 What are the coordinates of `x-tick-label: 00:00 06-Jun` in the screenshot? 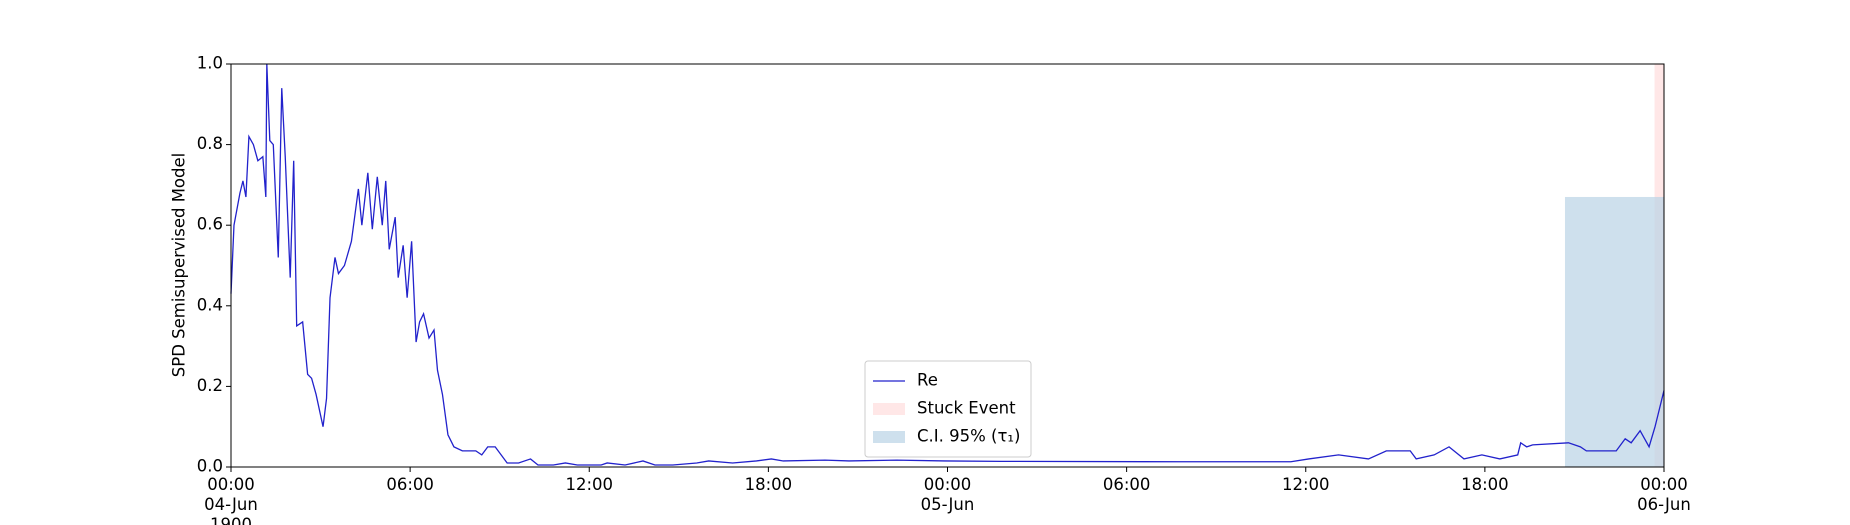 It's located at (1664, 494).